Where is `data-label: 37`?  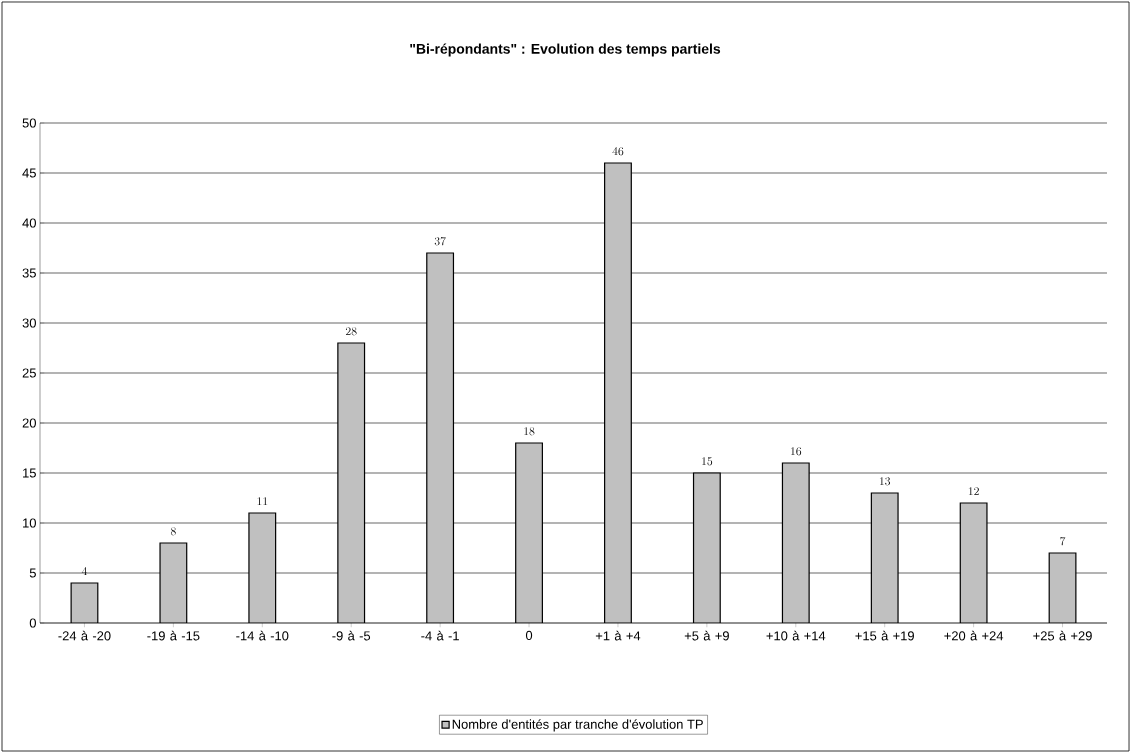
data-label: 37 is located at coordinates (440, 241).